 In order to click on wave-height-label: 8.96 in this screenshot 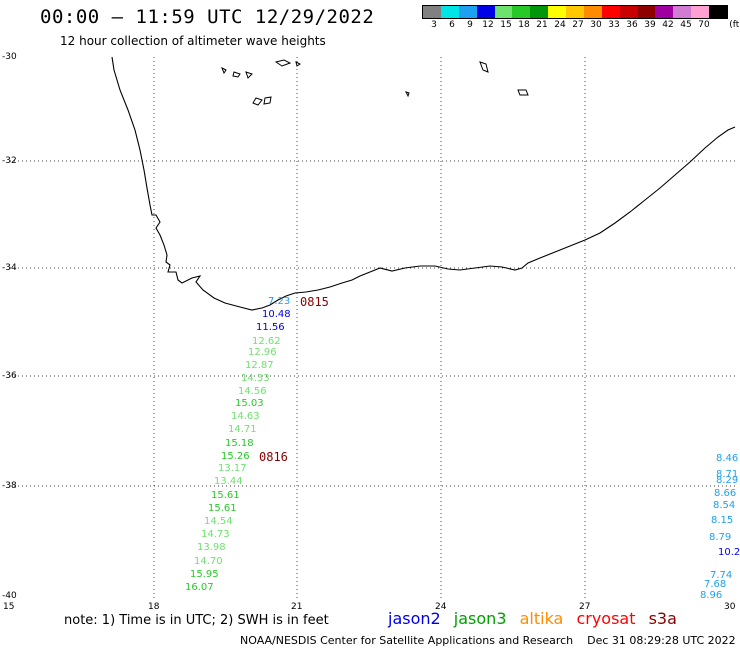, I will do `click(711, 595)`.